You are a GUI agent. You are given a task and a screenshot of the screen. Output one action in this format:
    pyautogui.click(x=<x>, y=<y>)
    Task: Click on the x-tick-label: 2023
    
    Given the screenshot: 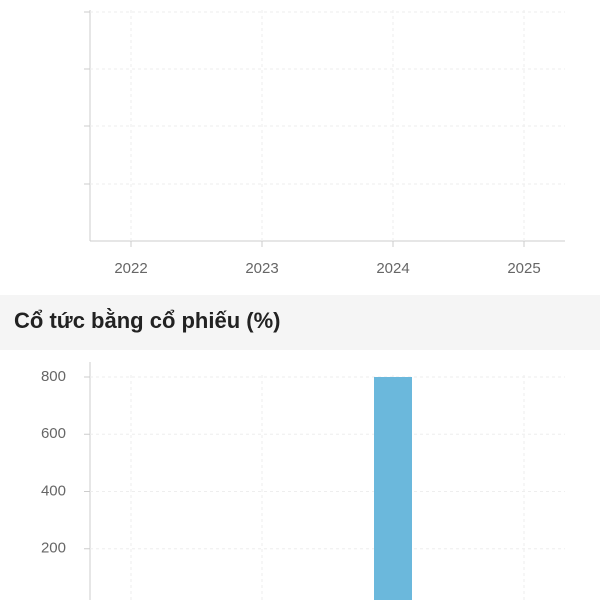 What is the action you would take?
    pyautogui.click(x=261, y=268)
    